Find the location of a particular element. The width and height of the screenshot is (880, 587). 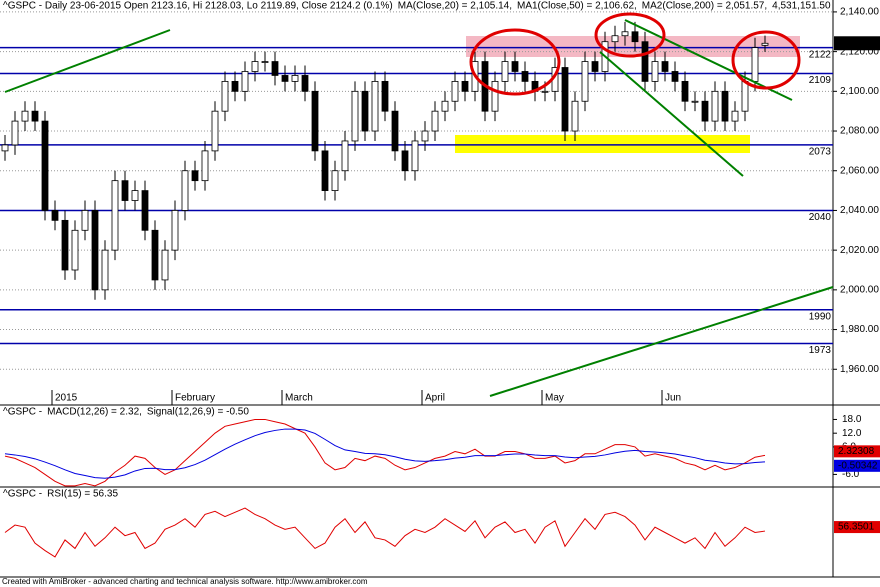

ma-label: MA(Close,20) = 2,105.14, is located at coordinates (455, 6).